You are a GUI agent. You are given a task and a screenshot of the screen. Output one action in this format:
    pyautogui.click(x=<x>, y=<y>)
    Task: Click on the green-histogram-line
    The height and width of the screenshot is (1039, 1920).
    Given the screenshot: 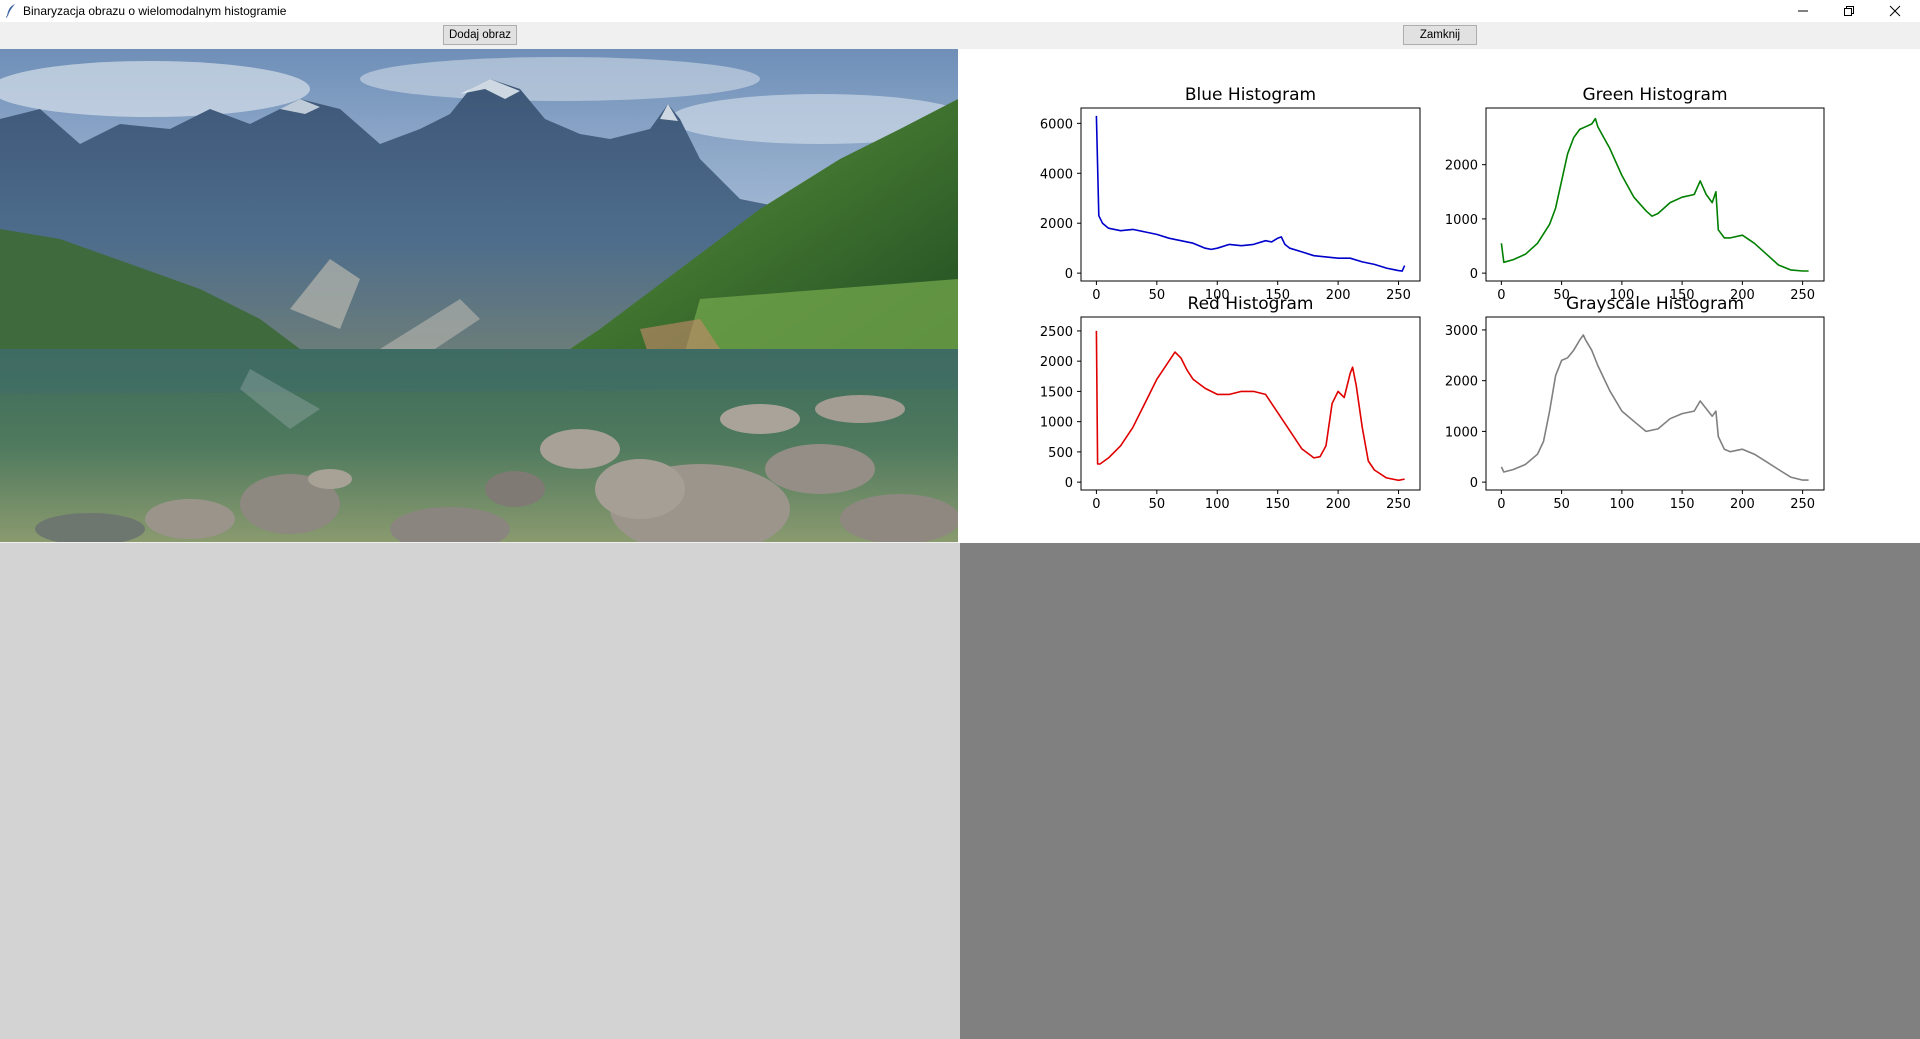 What is the action you would take?
    pyautogui.click(x=1654, y=194)
    